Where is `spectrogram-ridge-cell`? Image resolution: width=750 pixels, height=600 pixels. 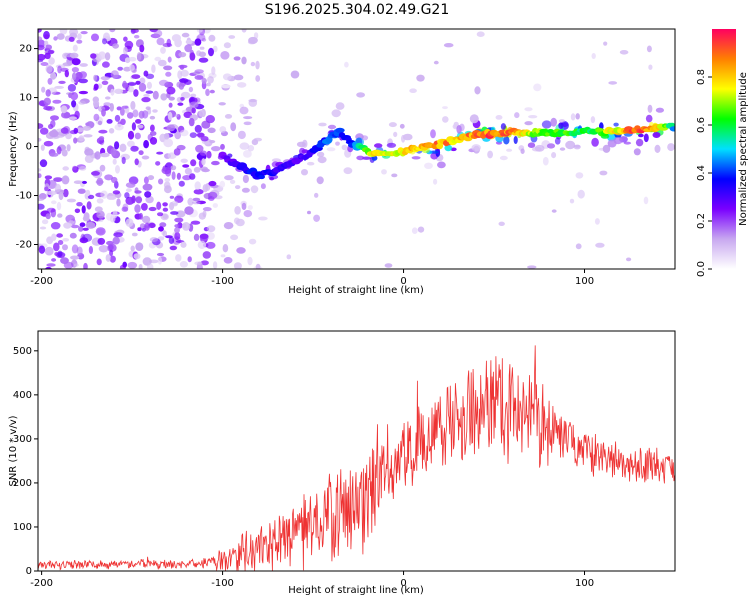
spectrogram-ridge-cell is located at coordinates (262, 177).